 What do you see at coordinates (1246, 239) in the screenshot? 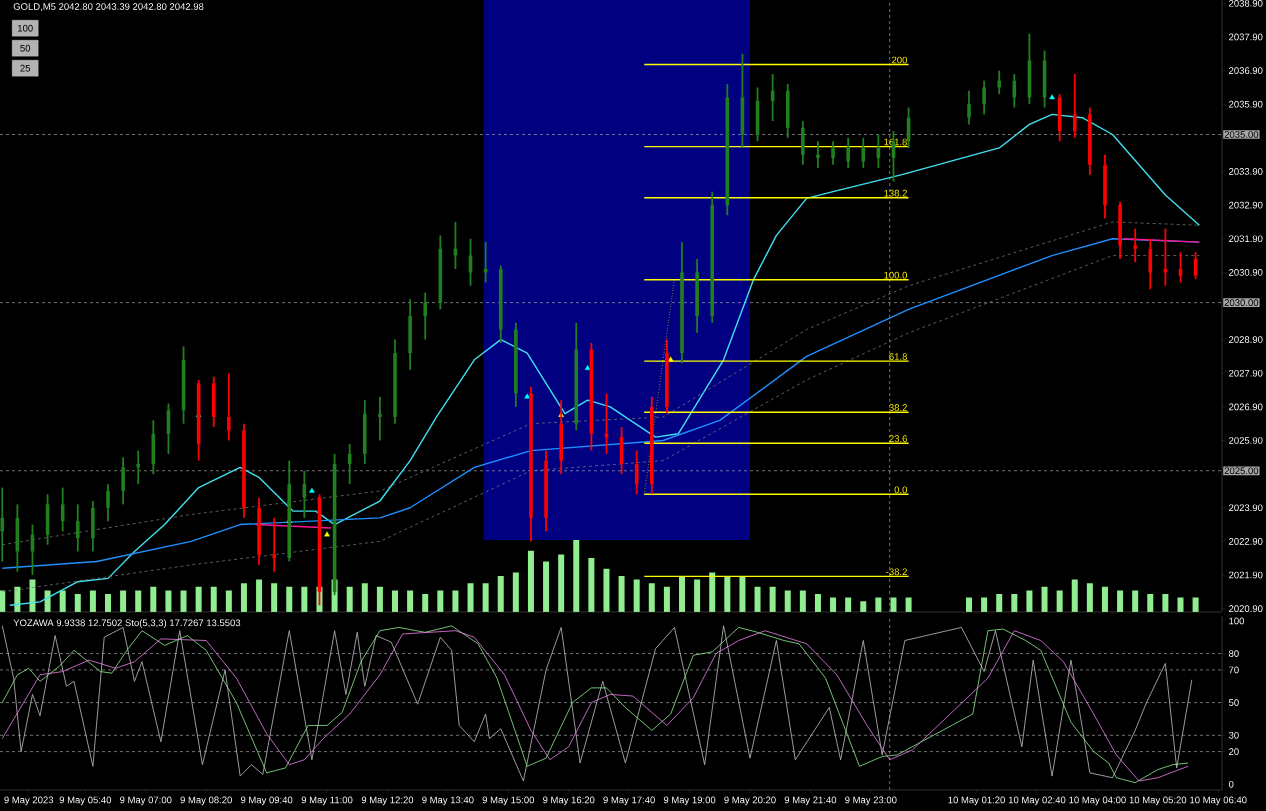
I see `y-tick-label: 2031.90` at bounding box center [1246, 239].